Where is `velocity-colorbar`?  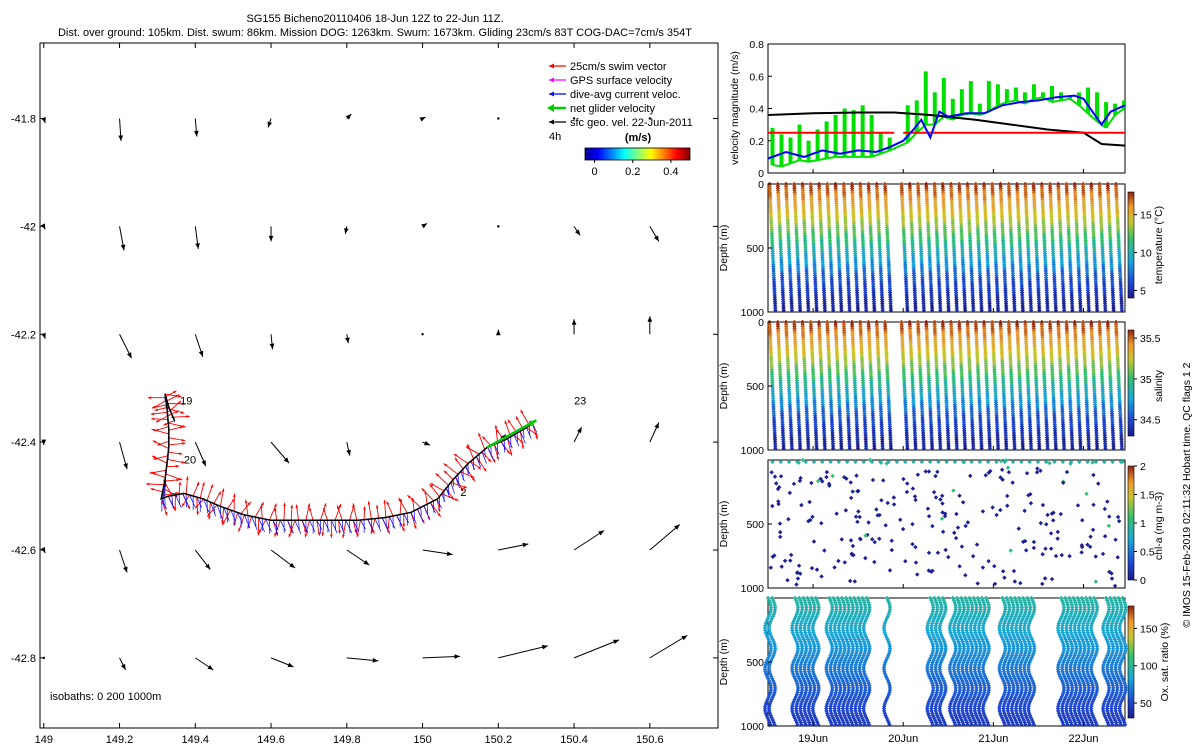
velocity-colorbar is located at coordinates (637, 154).